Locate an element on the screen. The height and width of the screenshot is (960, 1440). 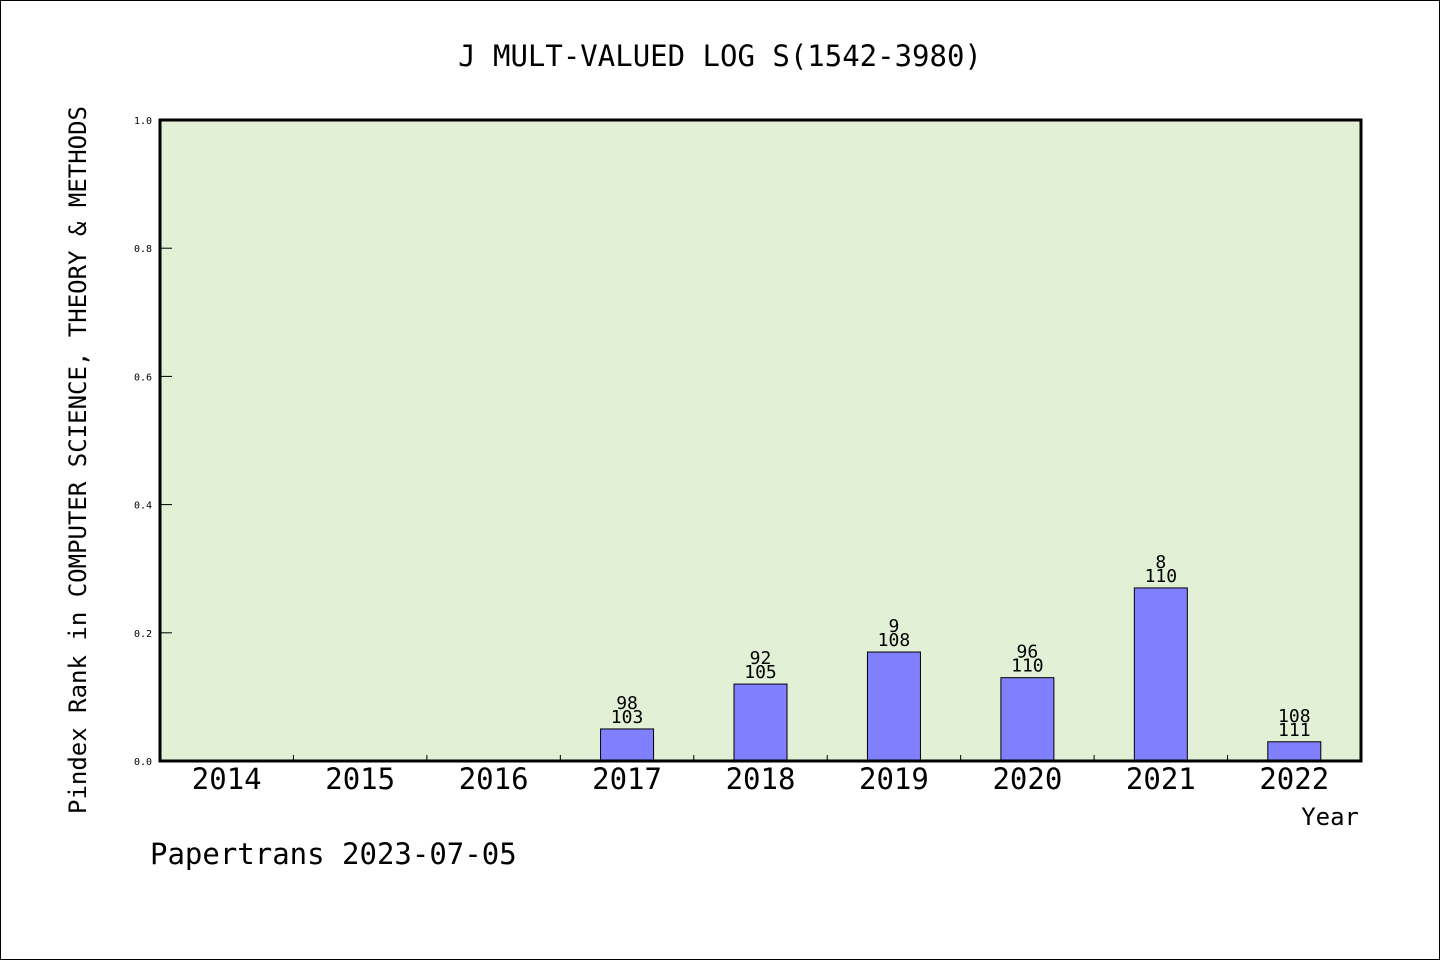
bar-label-bottom: 108 is located at coordinates (894, 640).